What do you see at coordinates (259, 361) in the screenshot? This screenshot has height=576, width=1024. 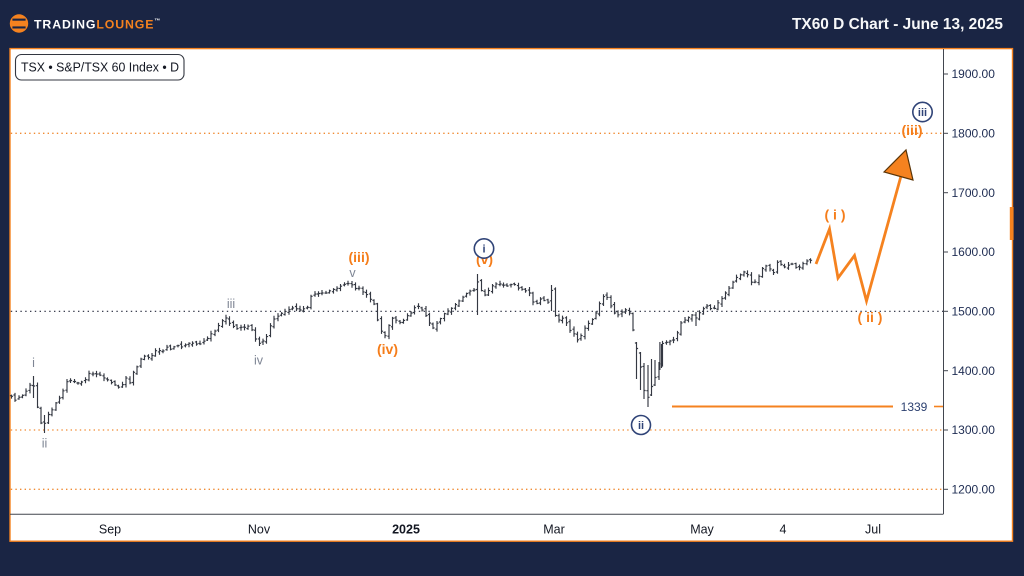 I see `svg-text: iv` at bounding box center [259, 361].